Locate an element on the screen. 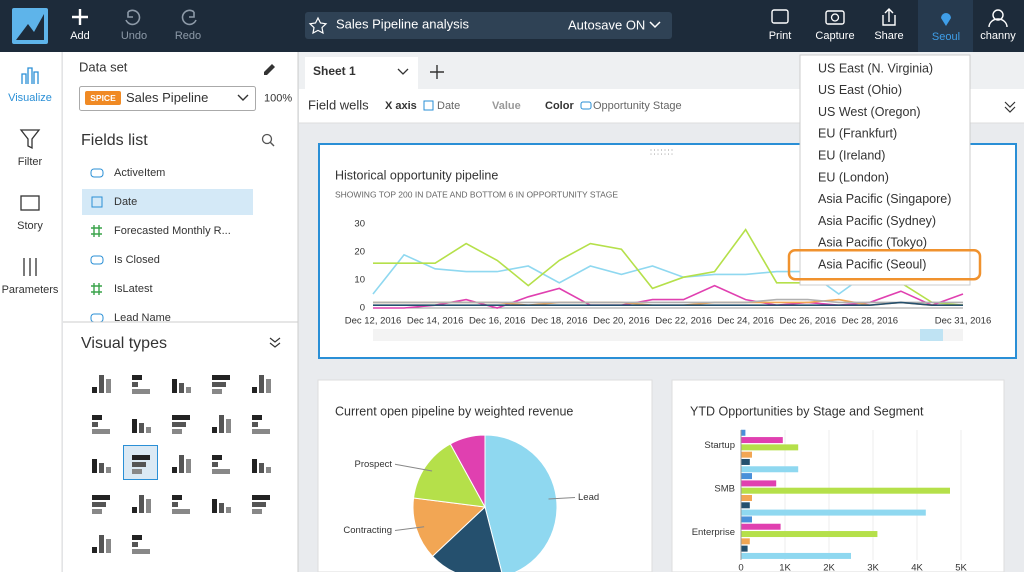 Image resolution: width=1024 pixels, height=572 pixels. region-icon is located at coordinates (946, 19).